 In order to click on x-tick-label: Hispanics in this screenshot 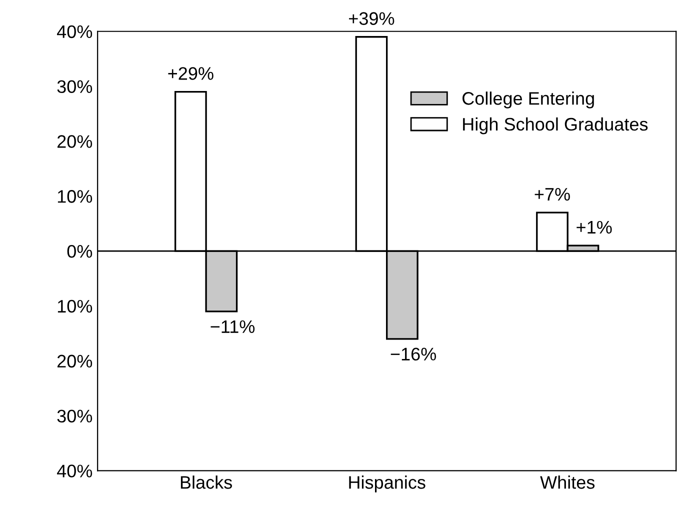, I will do `click(387, 484)`.